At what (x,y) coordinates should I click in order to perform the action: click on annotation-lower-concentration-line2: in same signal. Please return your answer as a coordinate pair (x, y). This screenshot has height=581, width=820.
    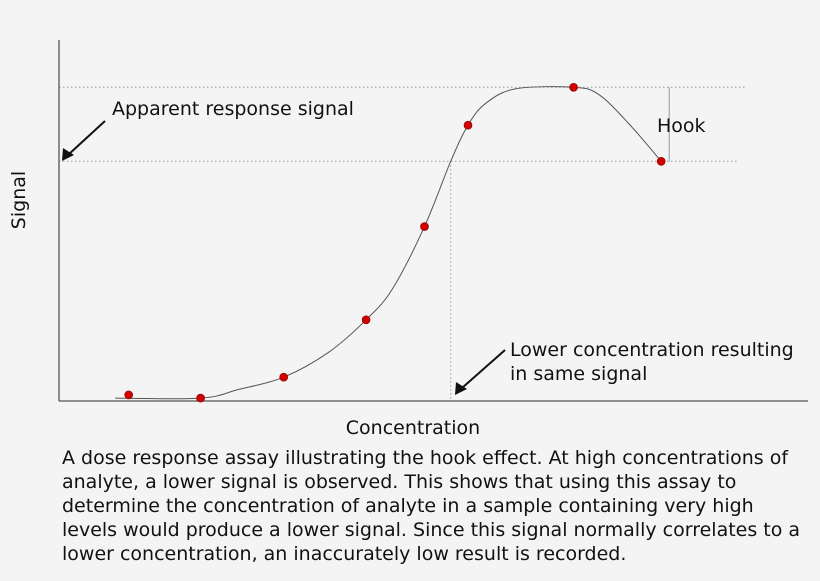
    Looking at the image, I should click on (578, 374).